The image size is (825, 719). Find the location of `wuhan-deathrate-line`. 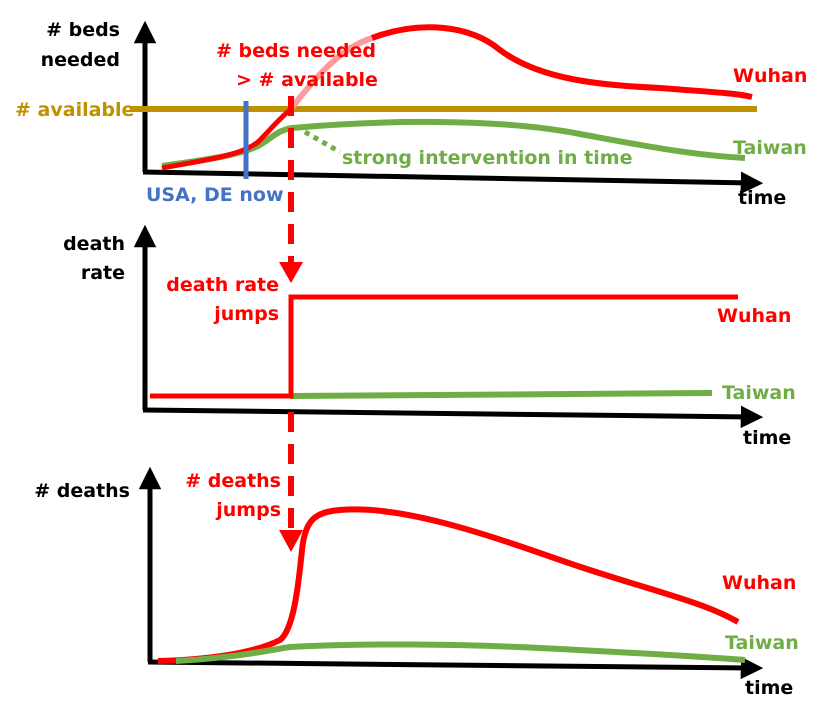

wuhan-deathrate-line is located at coordinates (444, 346).